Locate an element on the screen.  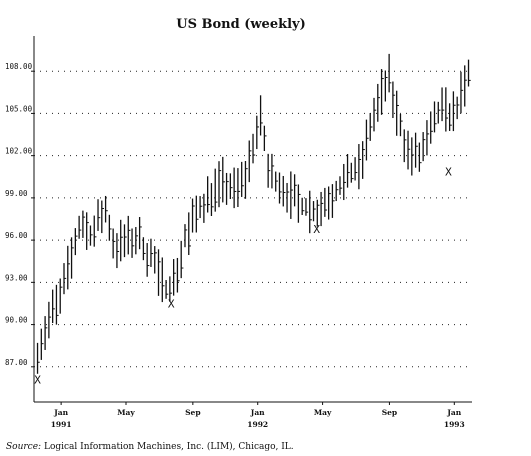
y-tick-label: 108.00 is located at coordinates (19, 66).